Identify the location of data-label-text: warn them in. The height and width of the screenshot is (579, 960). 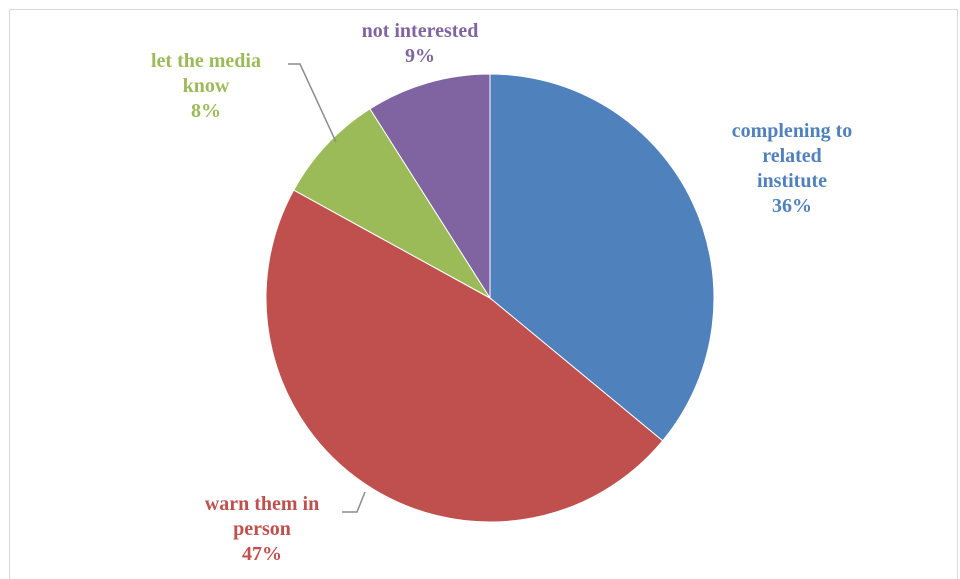
(262, 504).